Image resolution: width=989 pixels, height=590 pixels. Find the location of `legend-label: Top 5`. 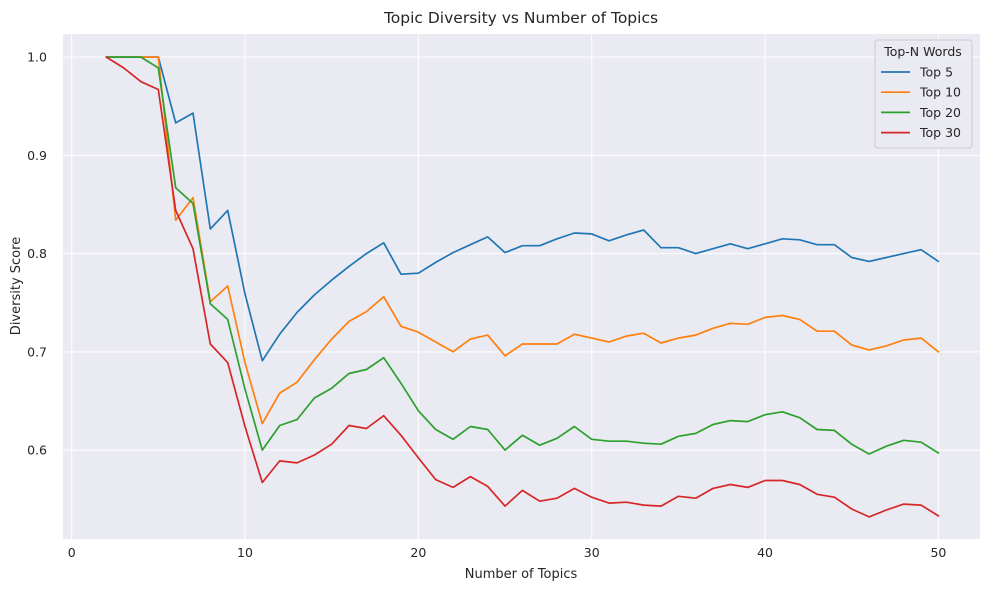

legend-label: Top 5 is located at coordinates (936, 72).